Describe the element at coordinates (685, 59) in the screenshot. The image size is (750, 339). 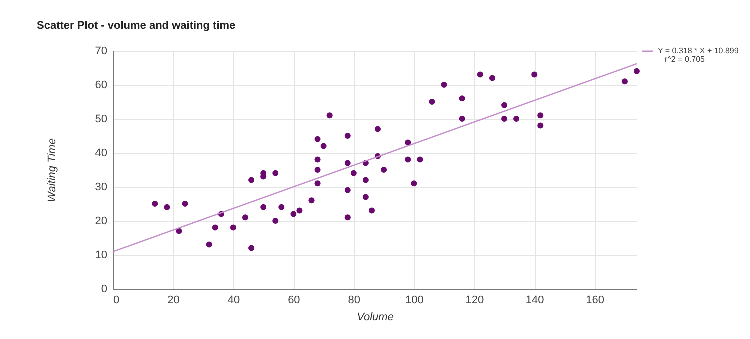
I see `text: r^2 = 0.705` at that location.